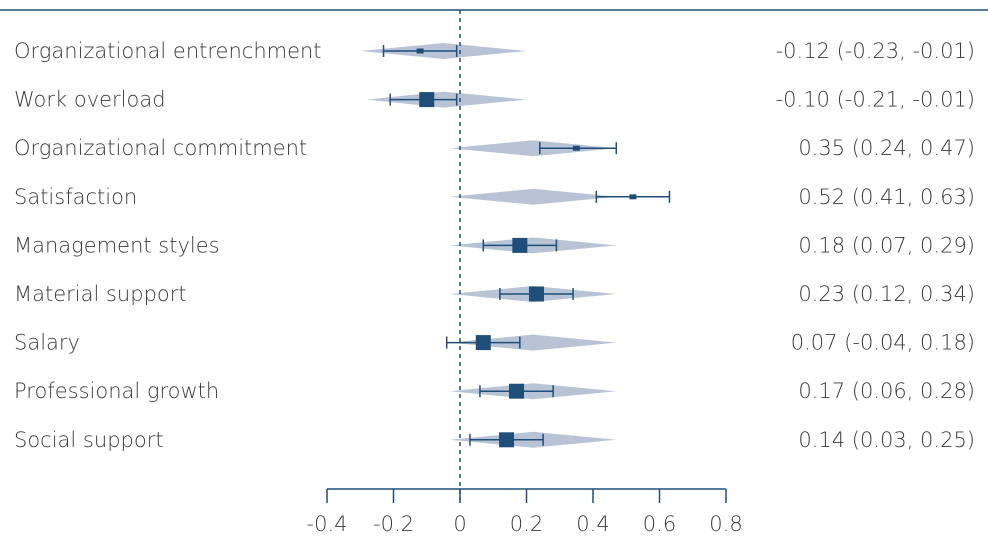 The width and height of the screenshot is (988, 539). What do you see at coordinates (886, 245) in the screenshot?
I see `ci-text: 0.18 (0.07, 0.29)` at bounding box center [886, 245].